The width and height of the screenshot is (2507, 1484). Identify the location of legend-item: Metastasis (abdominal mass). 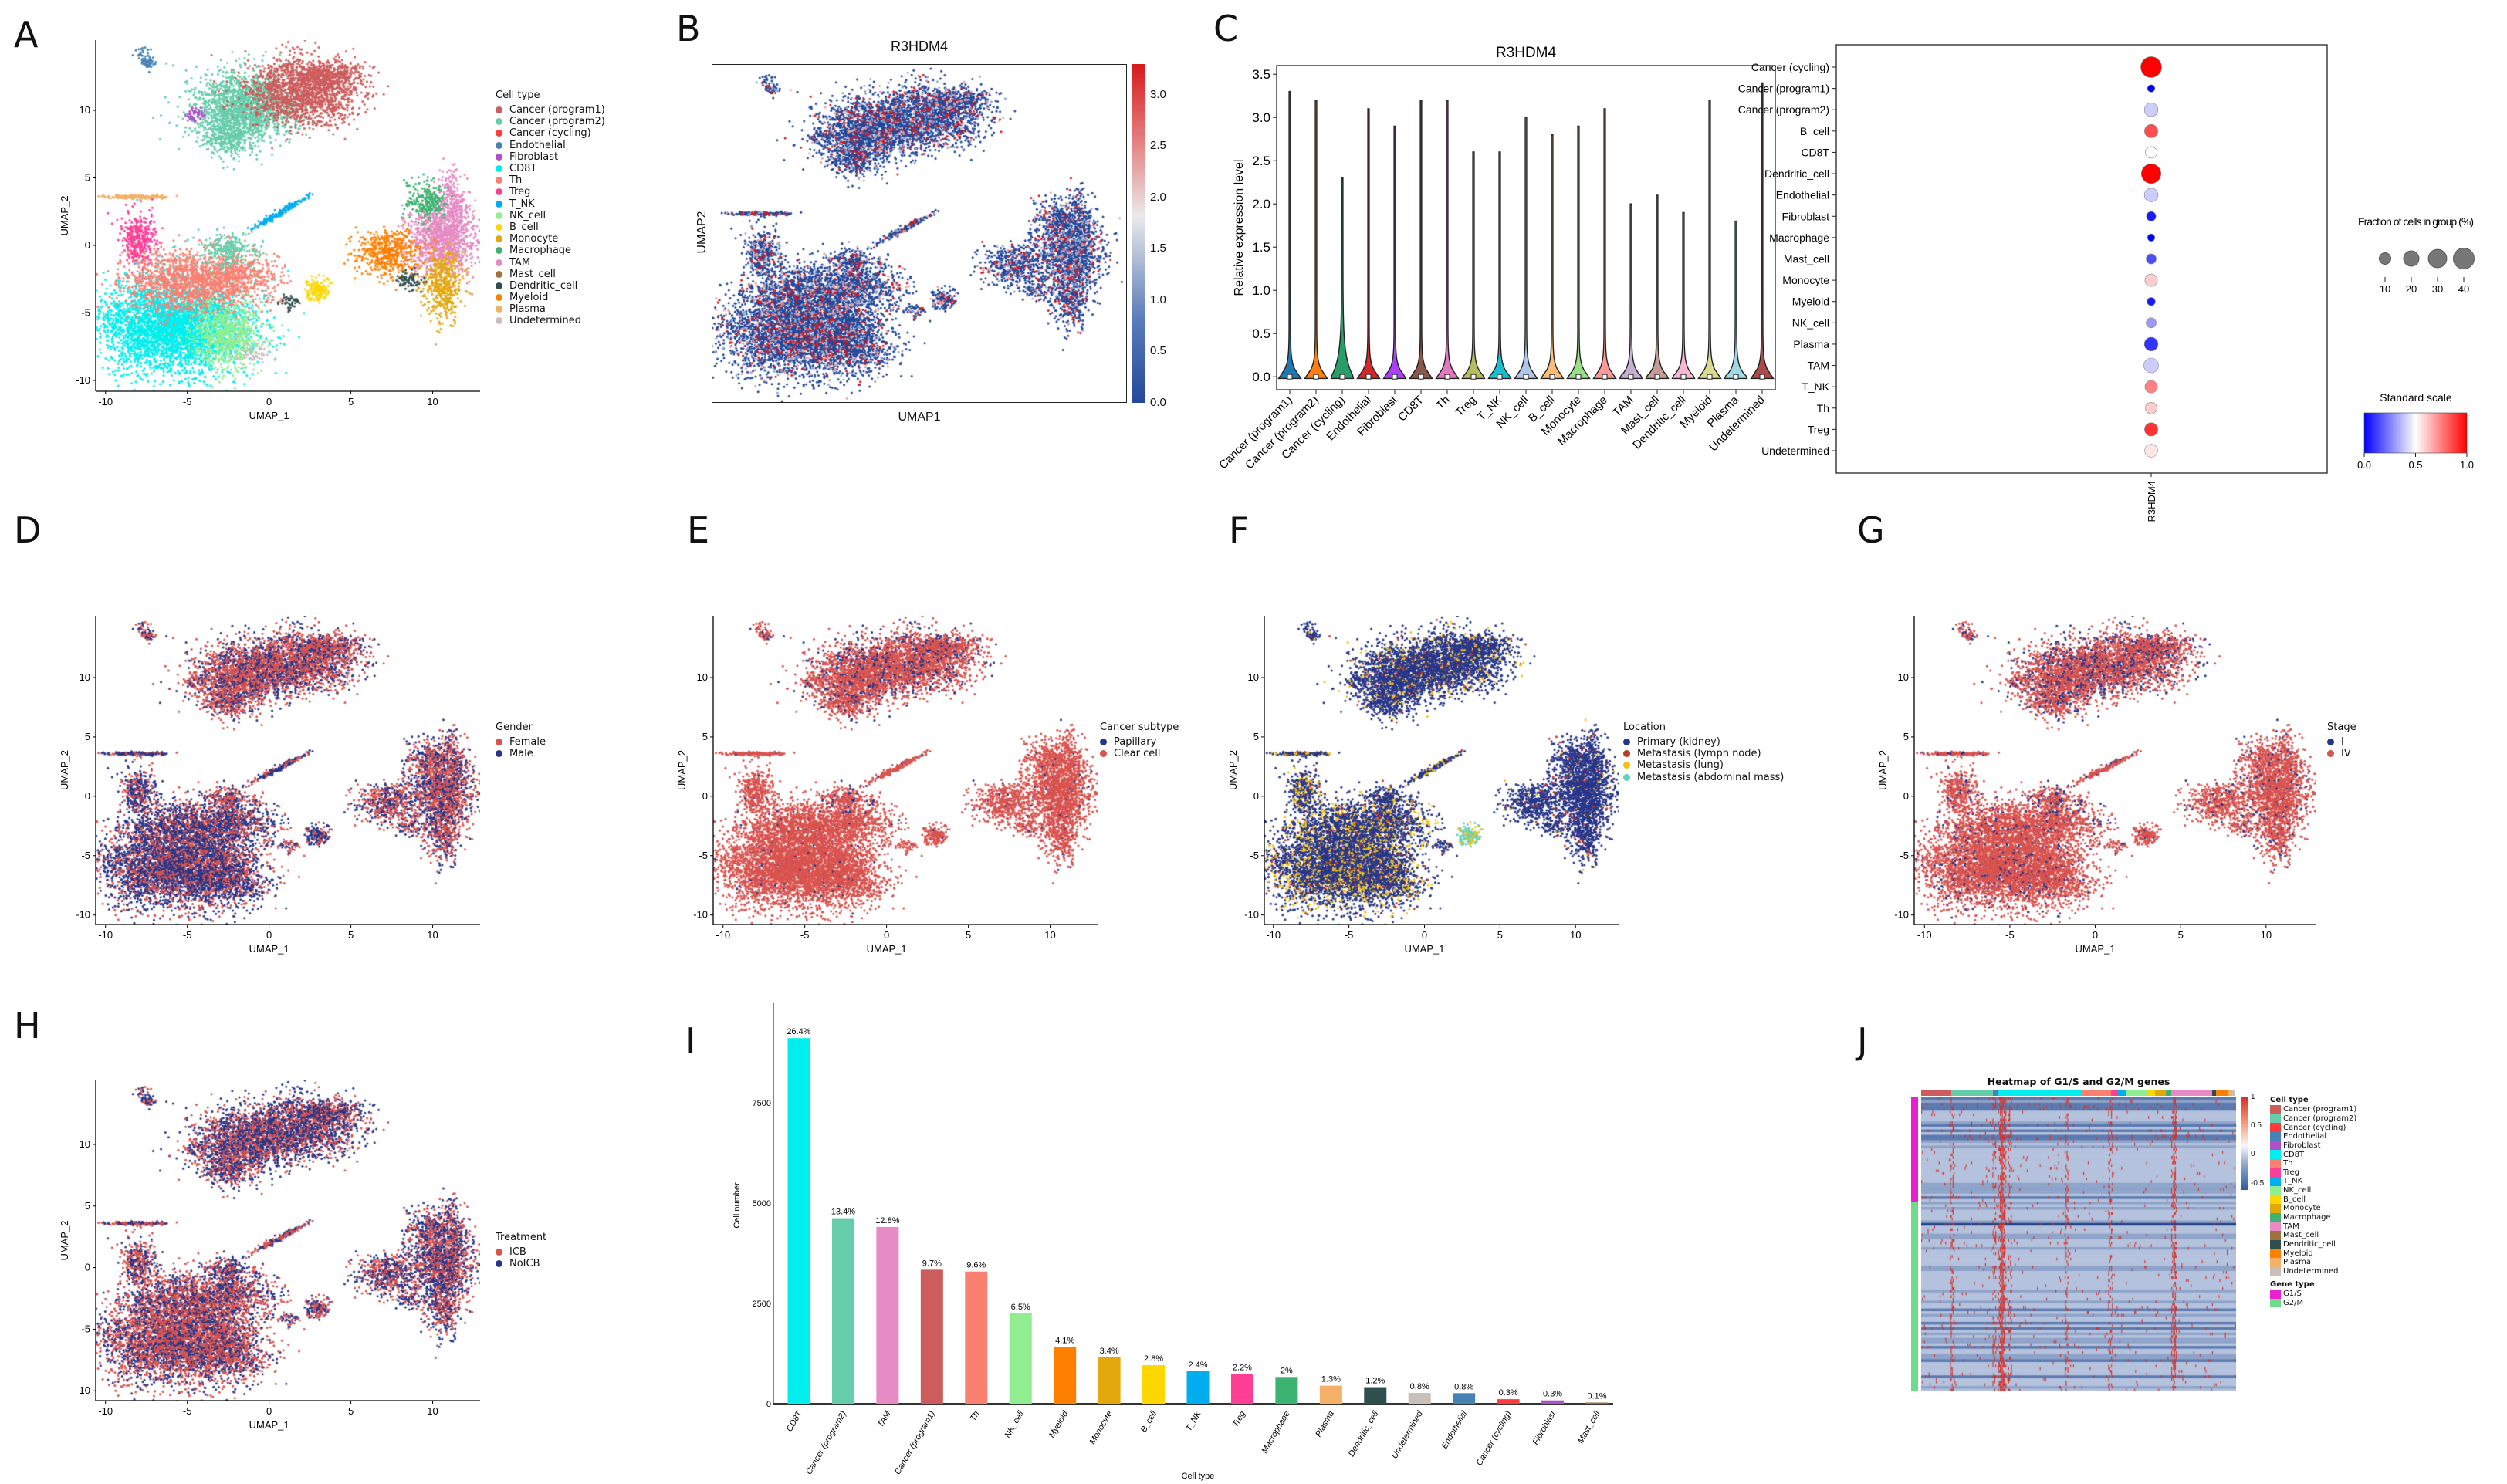
(1703, 777).